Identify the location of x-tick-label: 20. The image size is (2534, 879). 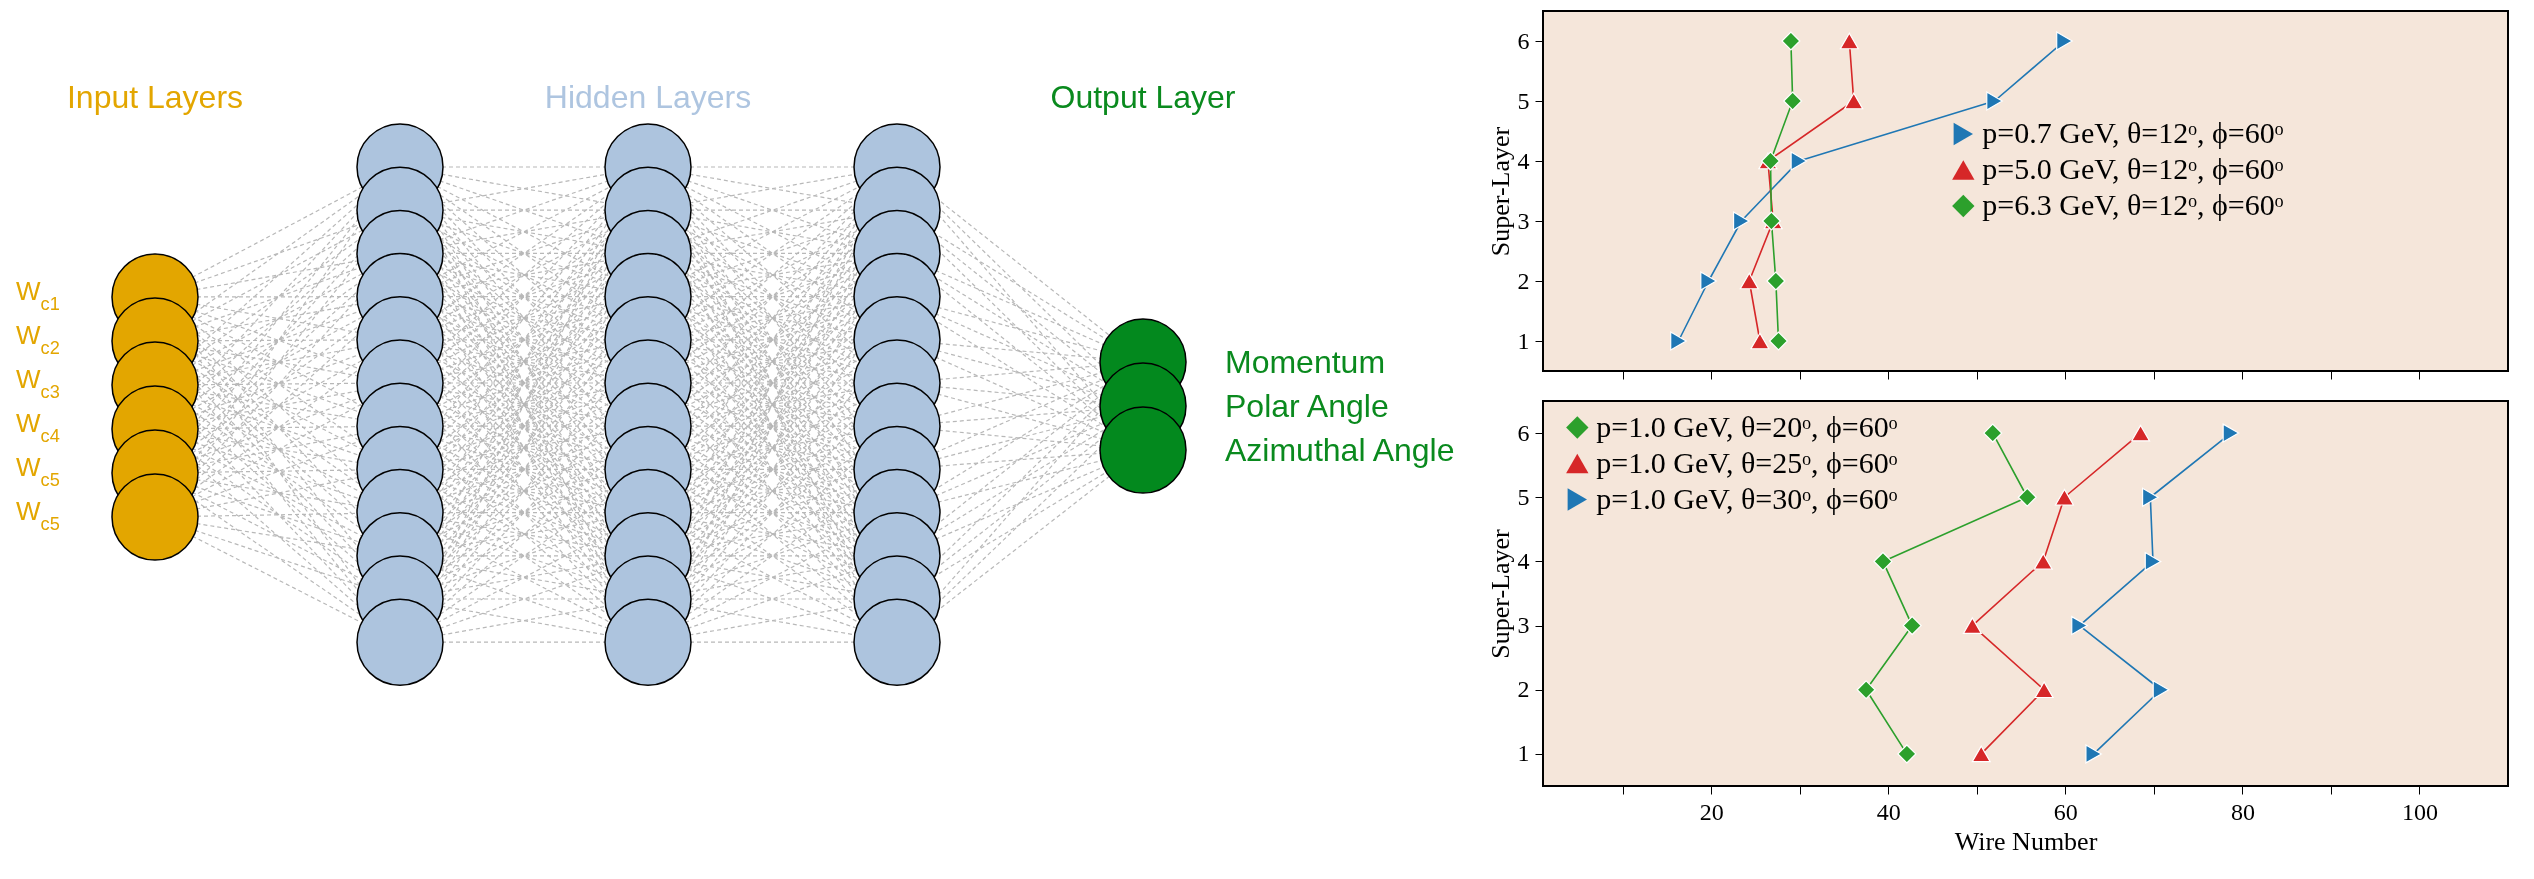
(1711, 811).